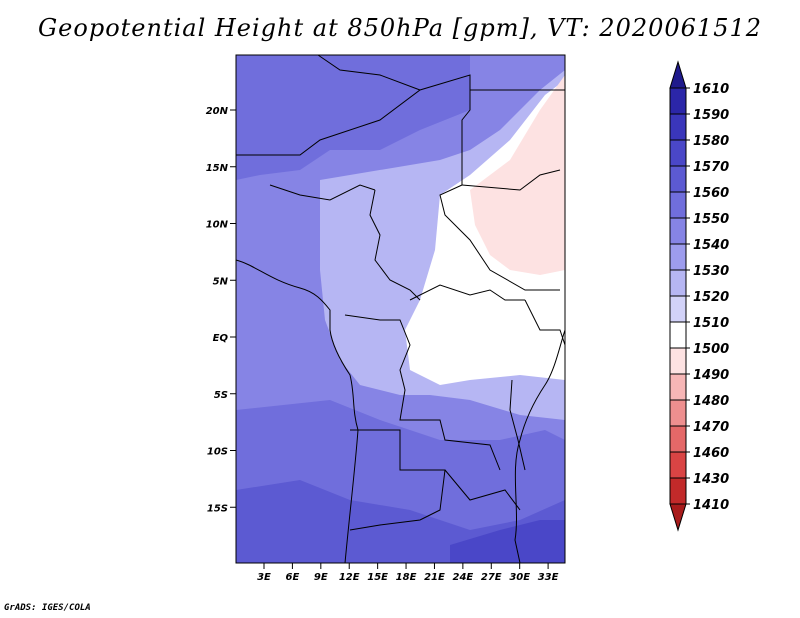  I want to click on colorbar-label: 1460, so click(711, 453).